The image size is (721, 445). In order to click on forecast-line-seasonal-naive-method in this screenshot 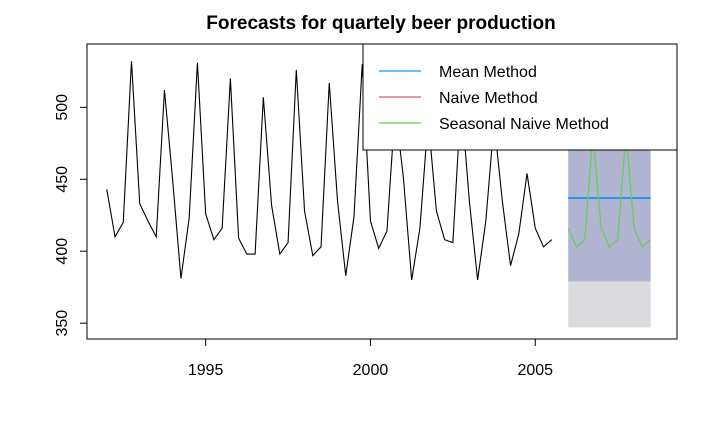, I will do `click(609, 190)`.